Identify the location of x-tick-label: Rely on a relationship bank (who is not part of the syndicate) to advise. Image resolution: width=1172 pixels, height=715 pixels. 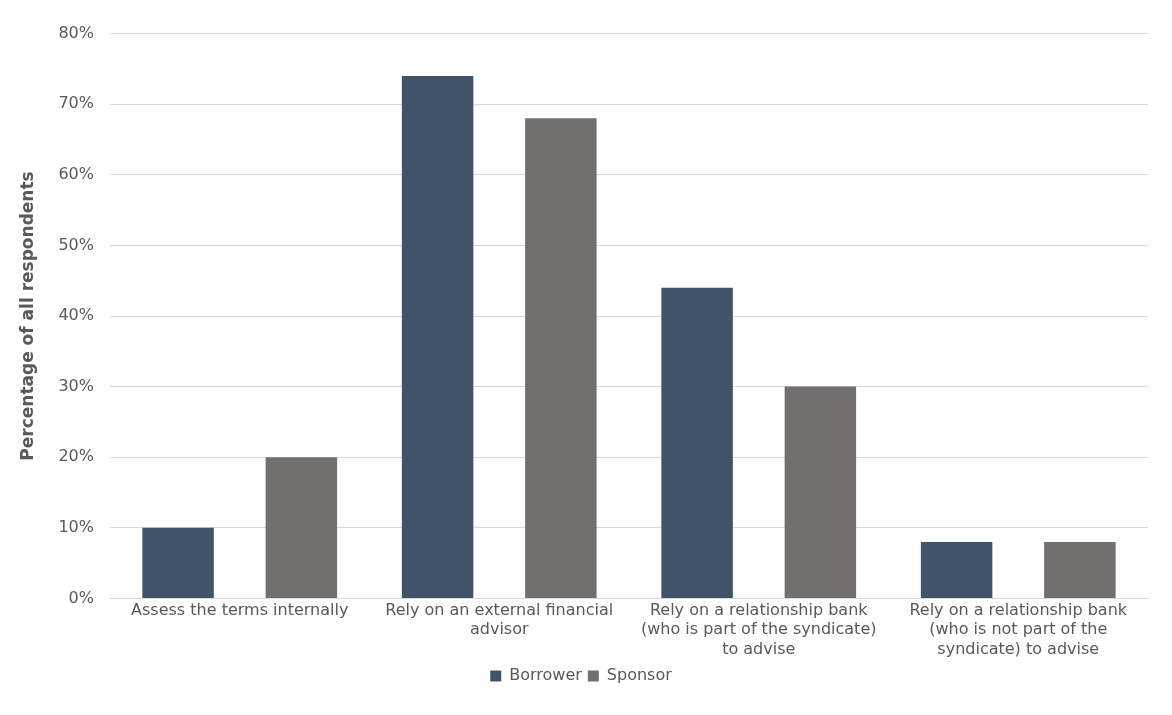
(1018, 629).